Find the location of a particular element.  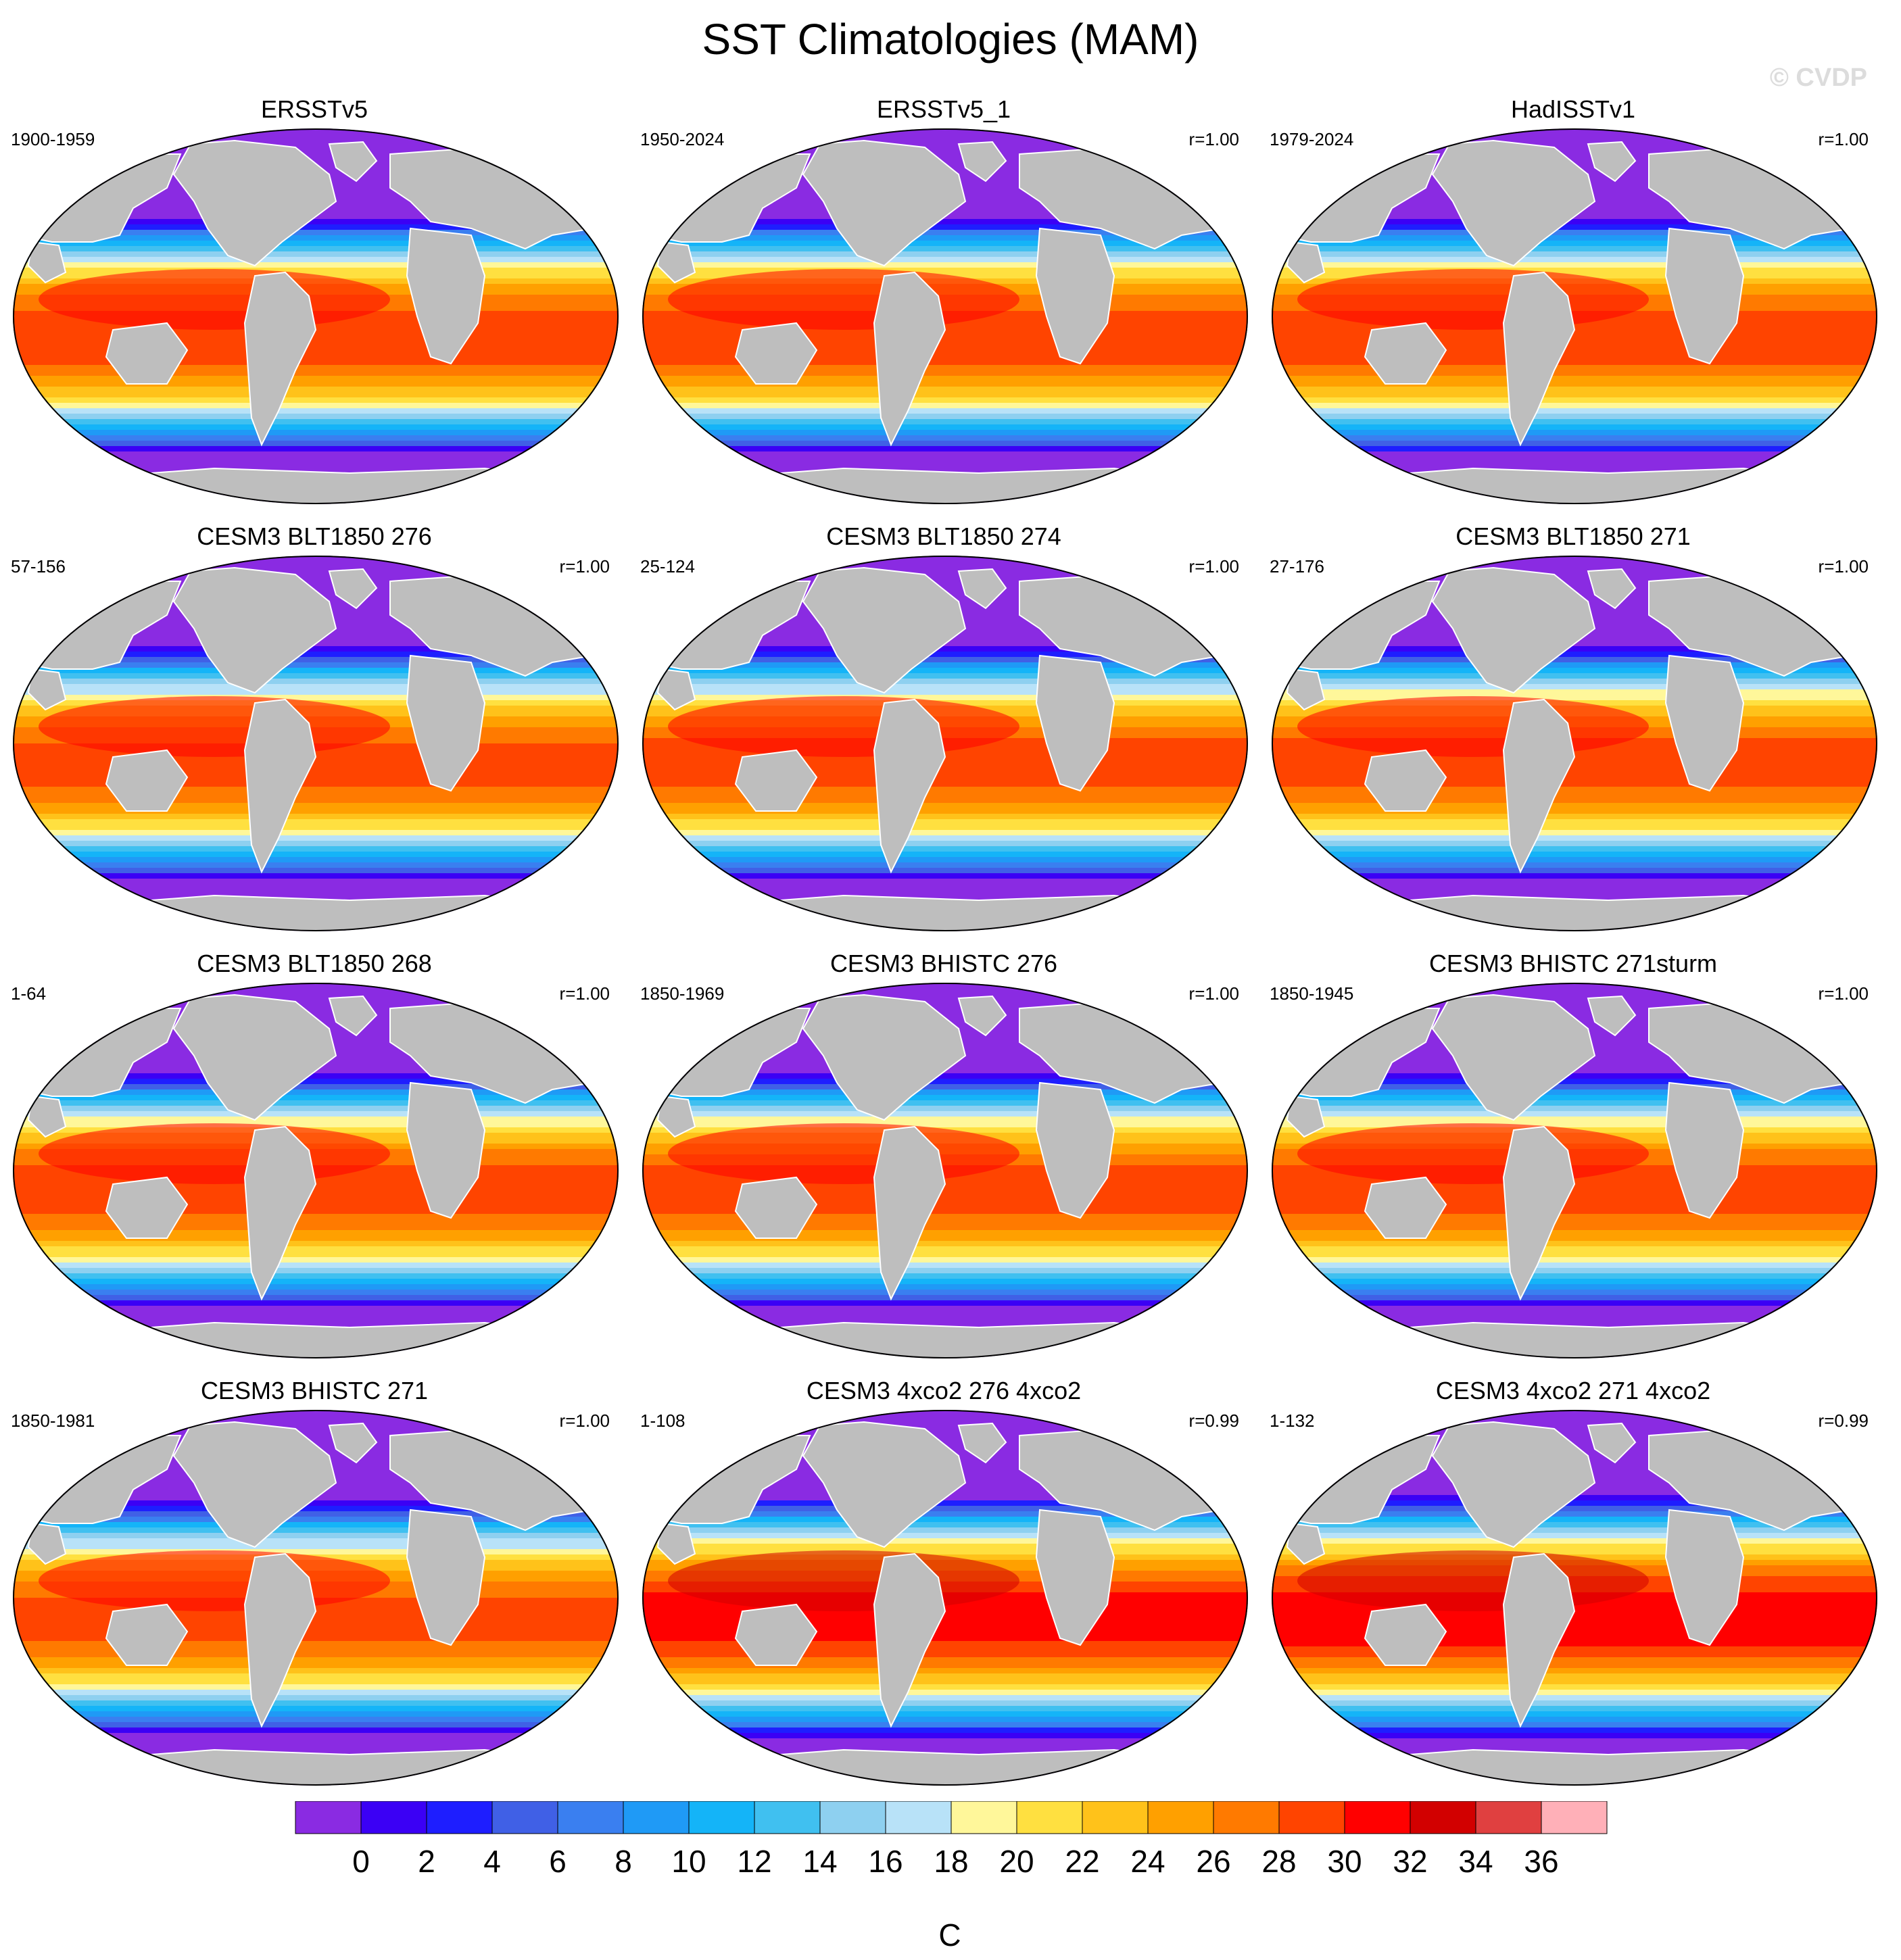

map-panel: HadISSTv1 1979-2024 r=1.00 is located at coordinates (1573, 314).